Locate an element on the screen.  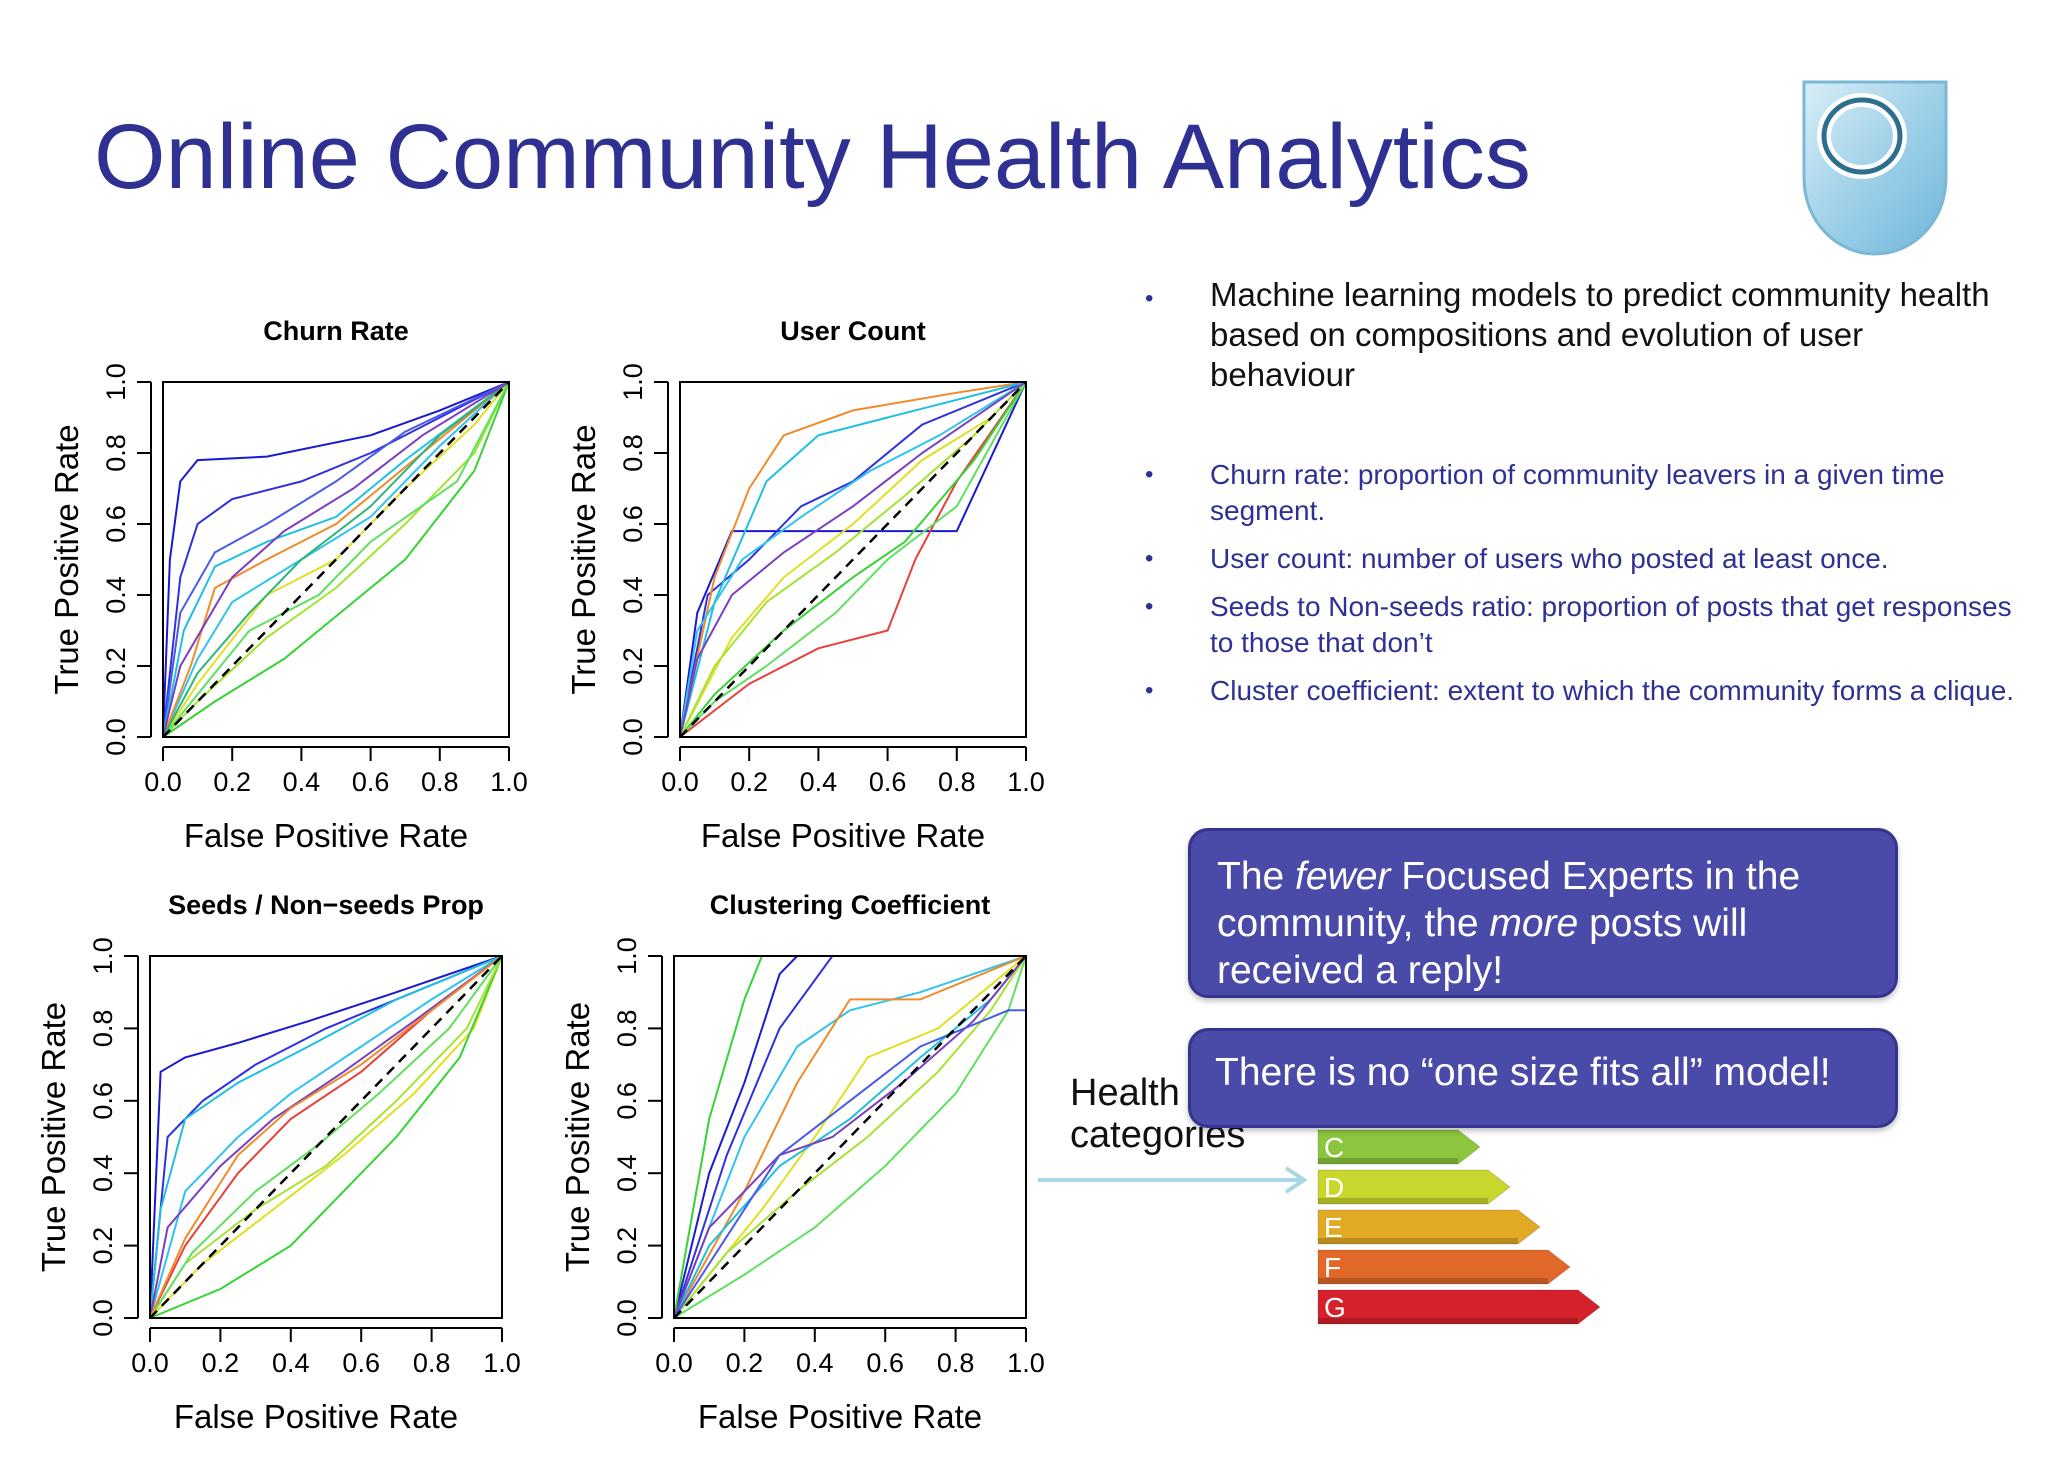
energy-bar-c: C is located at coordinates (1399, 1147).